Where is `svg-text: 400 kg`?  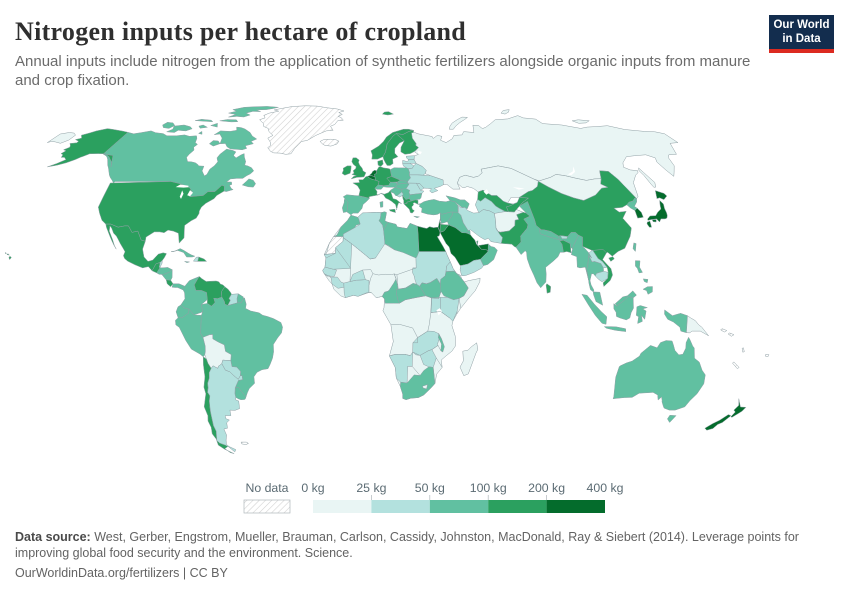 svg-text: 400 kg is located at coordinates (605, 488).